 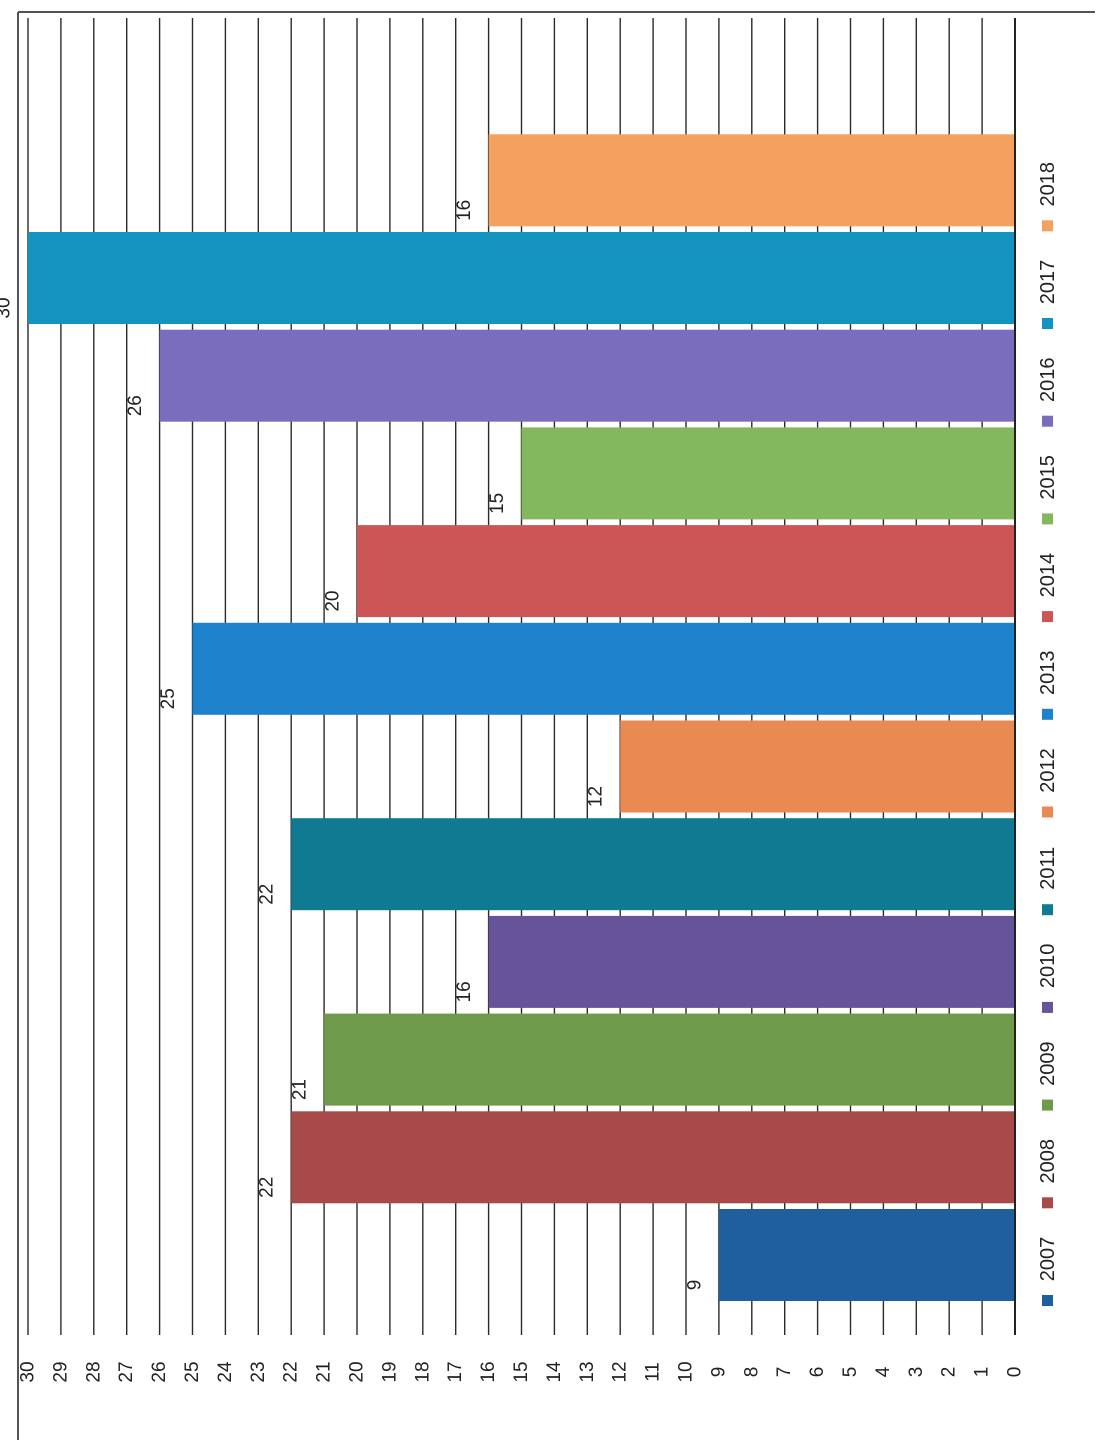 I want to click on legend-label-2016: 2016, so click(x=1048, y=379).